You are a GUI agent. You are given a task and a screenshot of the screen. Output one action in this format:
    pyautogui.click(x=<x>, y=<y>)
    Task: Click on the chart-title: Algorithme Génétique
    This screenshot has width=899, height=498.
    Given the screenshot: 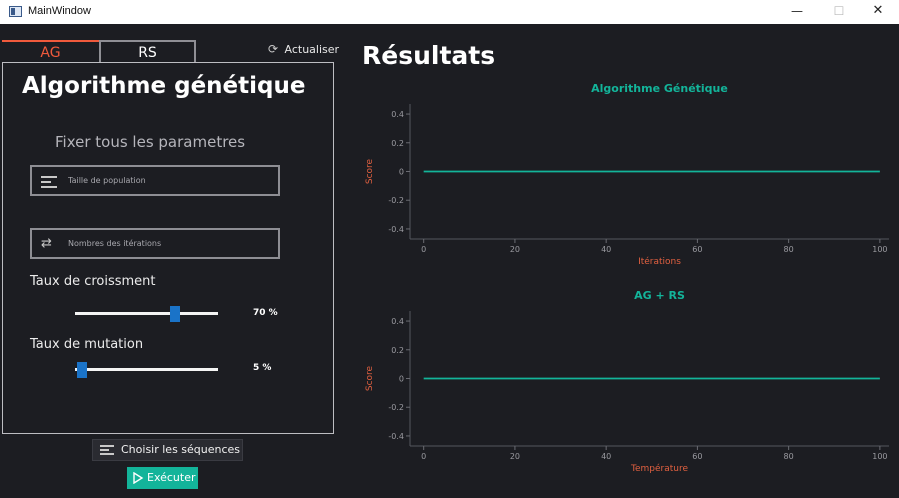 What is the action you would take?
    pyautogui.click(x=659, y=88)
    